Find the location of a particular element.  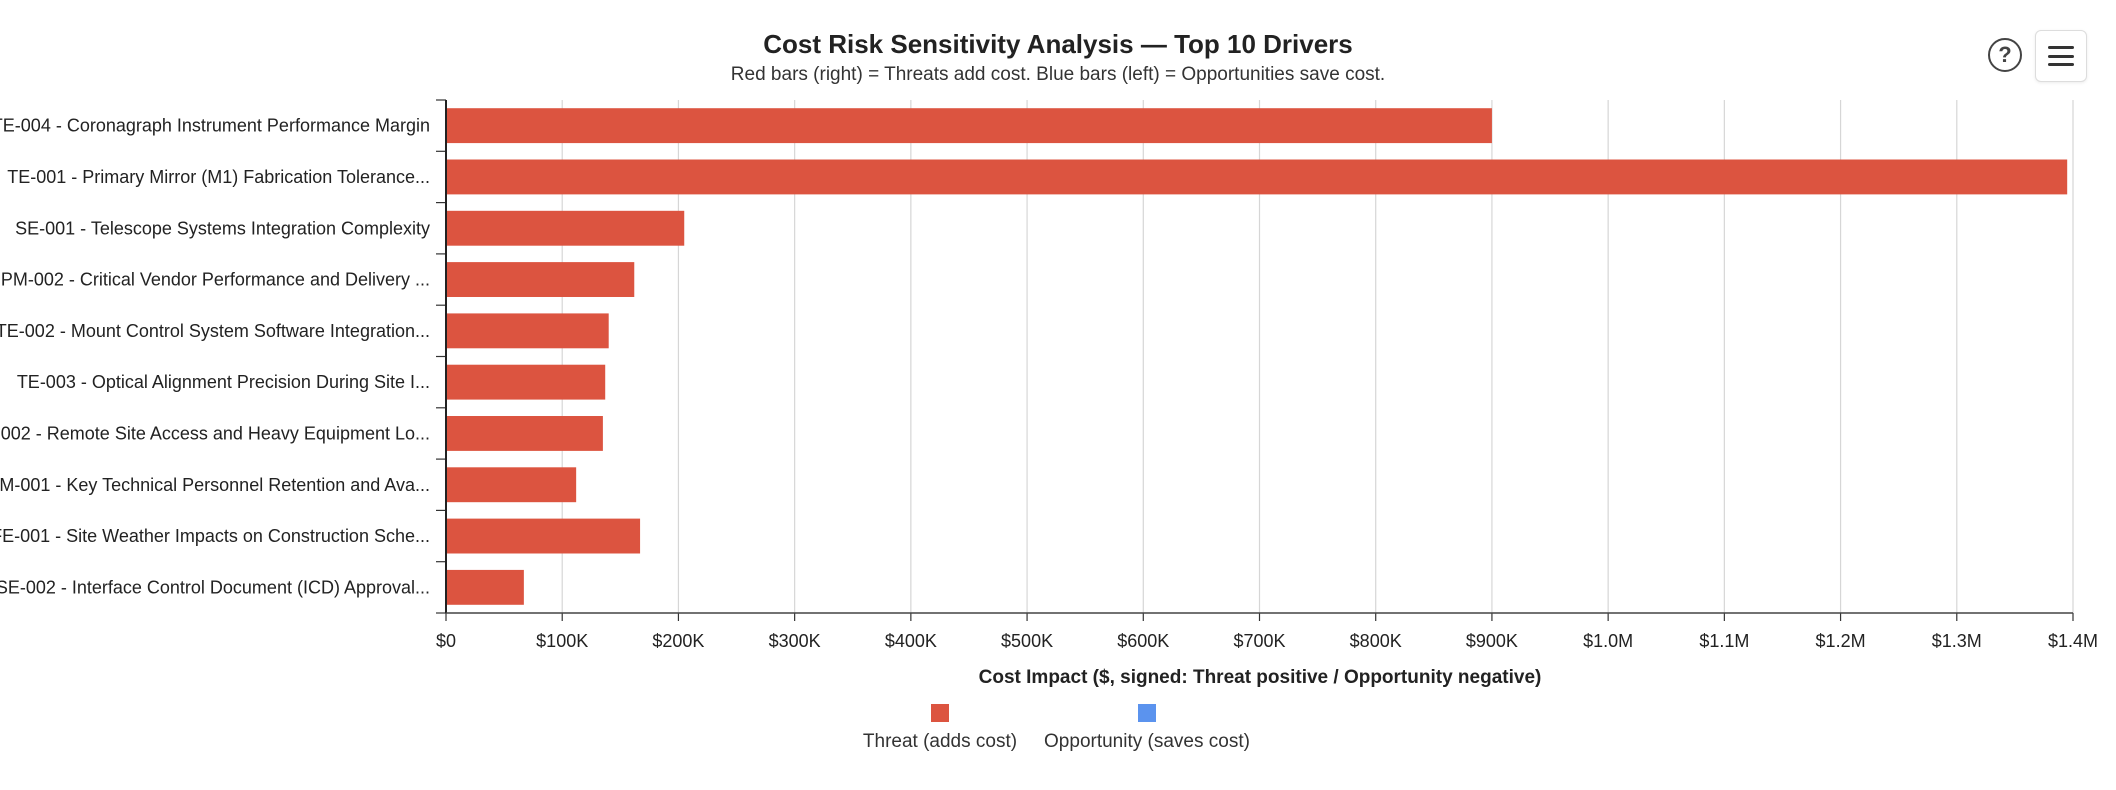

menu-icon is located at coordinates (2061, 56).